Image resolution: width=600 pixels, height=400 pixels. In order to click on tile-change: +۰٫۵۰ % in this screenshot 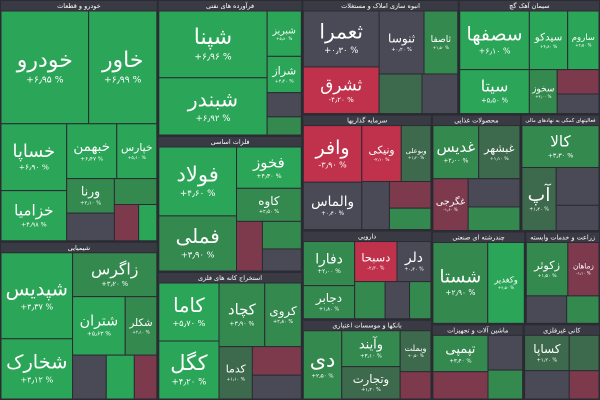, I will do `click(415, 355)`.